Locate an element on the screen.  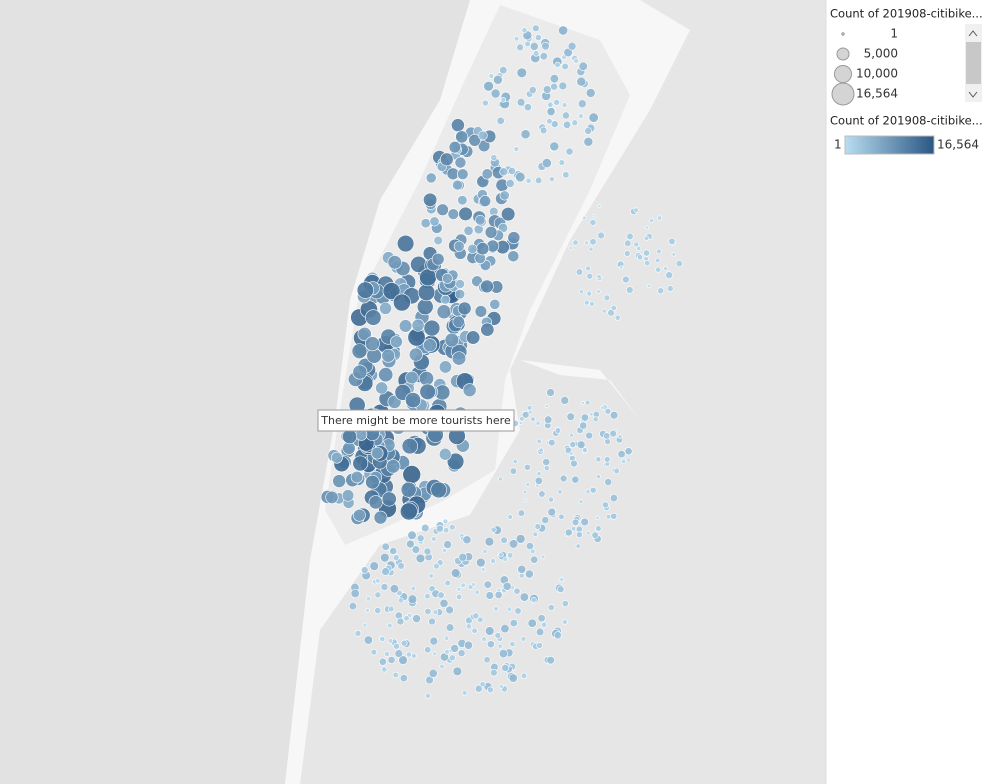
size-legend-circle is located at coordinates (843, 54).